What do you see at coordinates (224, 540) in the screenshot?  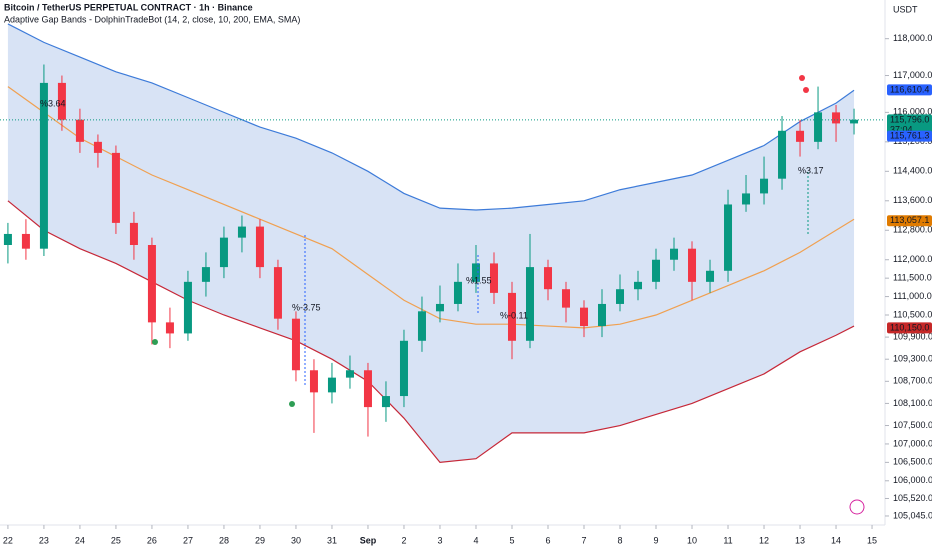 I see `x-tick-label: 28` at bounding box center [224, 540].